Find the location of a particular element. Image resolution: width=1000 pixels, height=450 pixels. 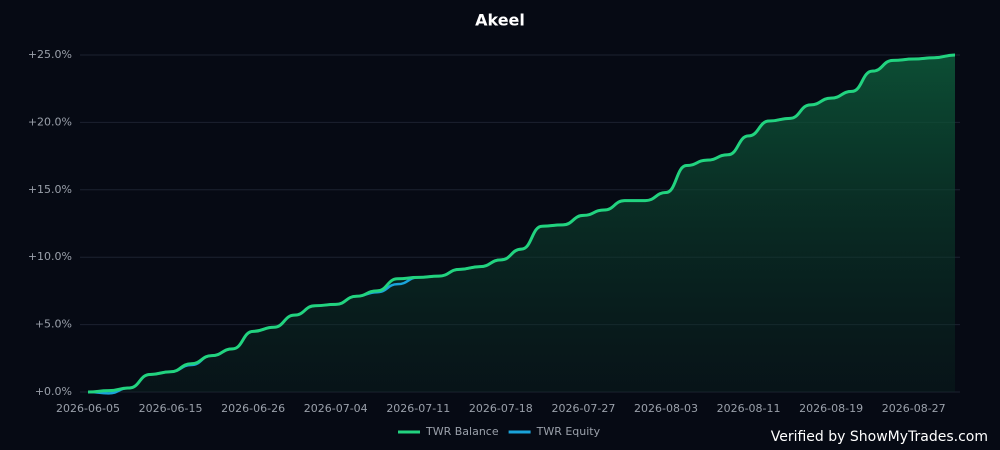

y-tick-label: +5.0% is located at coordinates (53, 324).